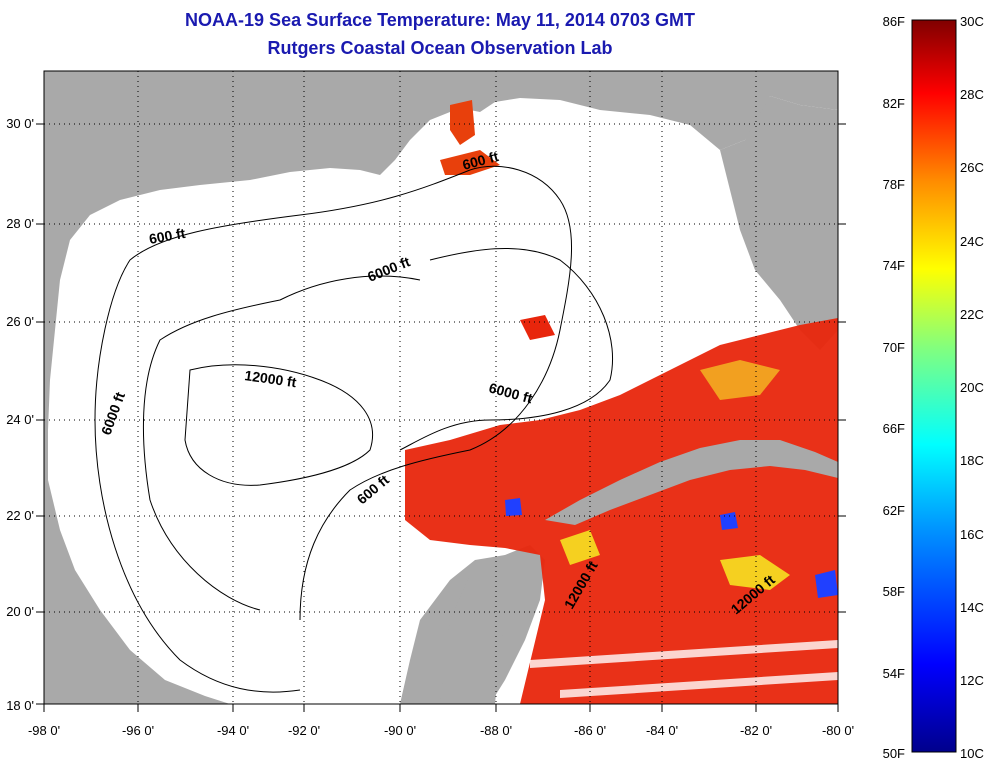 The height and width of the screenshot is (770, 992). What do you see at coordinates (972, 167) in the screenshot?
I see `colorbar-c-label: 26C` at bounding box center [972, 167].